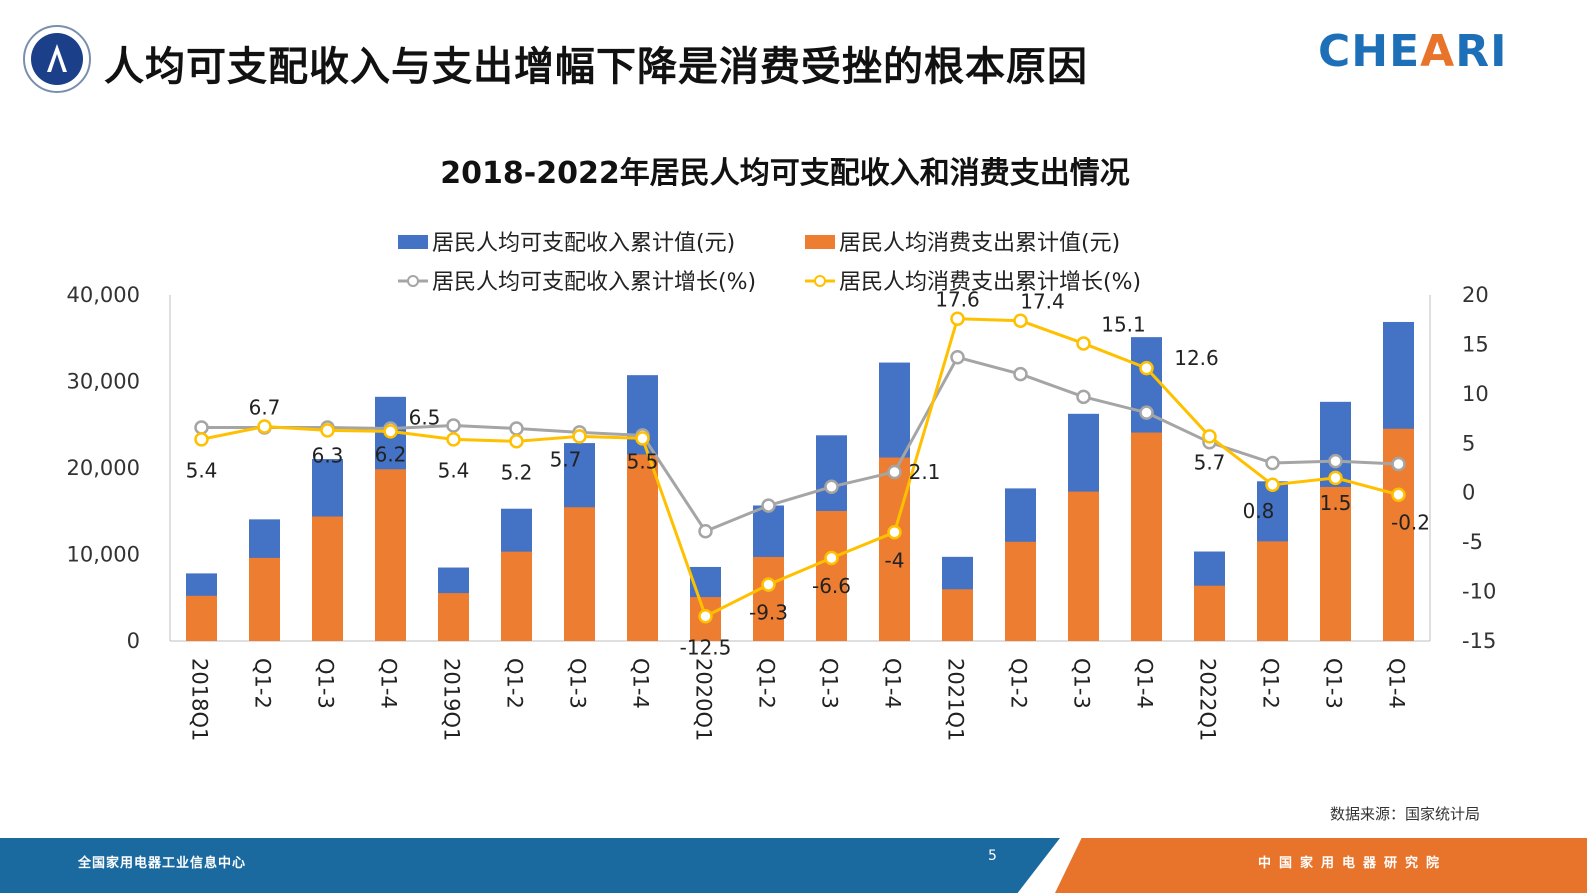  I want to click on spending-growth-data-label: 5.4, so click(454, 470).